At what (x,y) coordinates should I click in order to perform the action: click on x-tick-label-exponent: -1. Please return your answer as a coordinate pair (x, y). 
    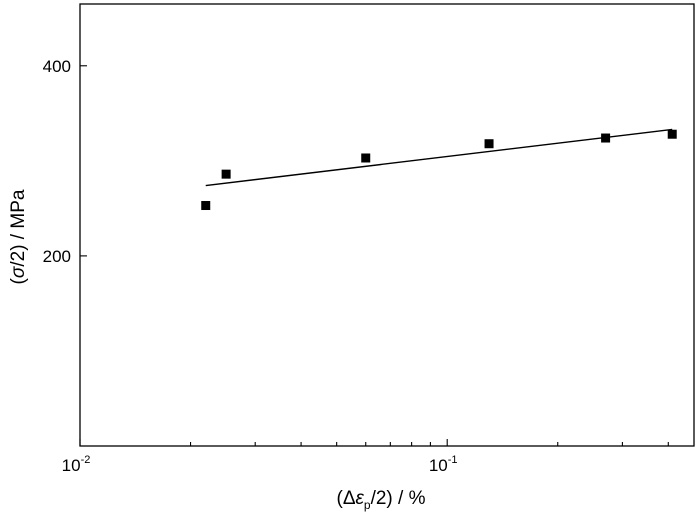
    Looking at the image, I should click on (453, 460).